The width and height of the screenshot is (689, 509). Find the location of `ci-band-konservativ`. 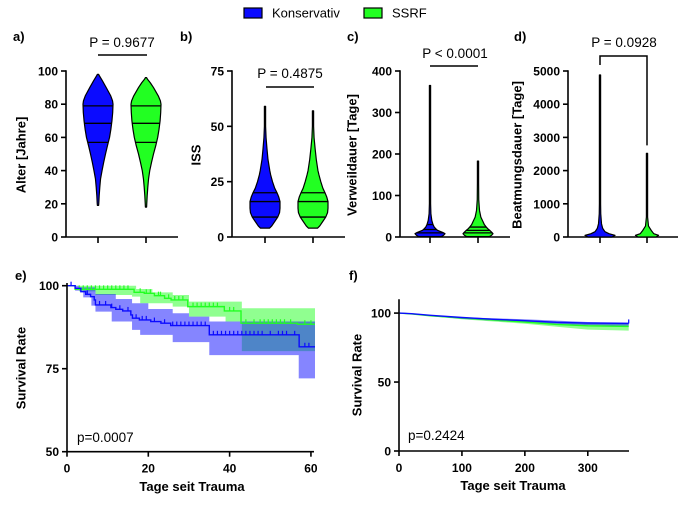

ci-band-konservativ is located at coordinates (191, 332).